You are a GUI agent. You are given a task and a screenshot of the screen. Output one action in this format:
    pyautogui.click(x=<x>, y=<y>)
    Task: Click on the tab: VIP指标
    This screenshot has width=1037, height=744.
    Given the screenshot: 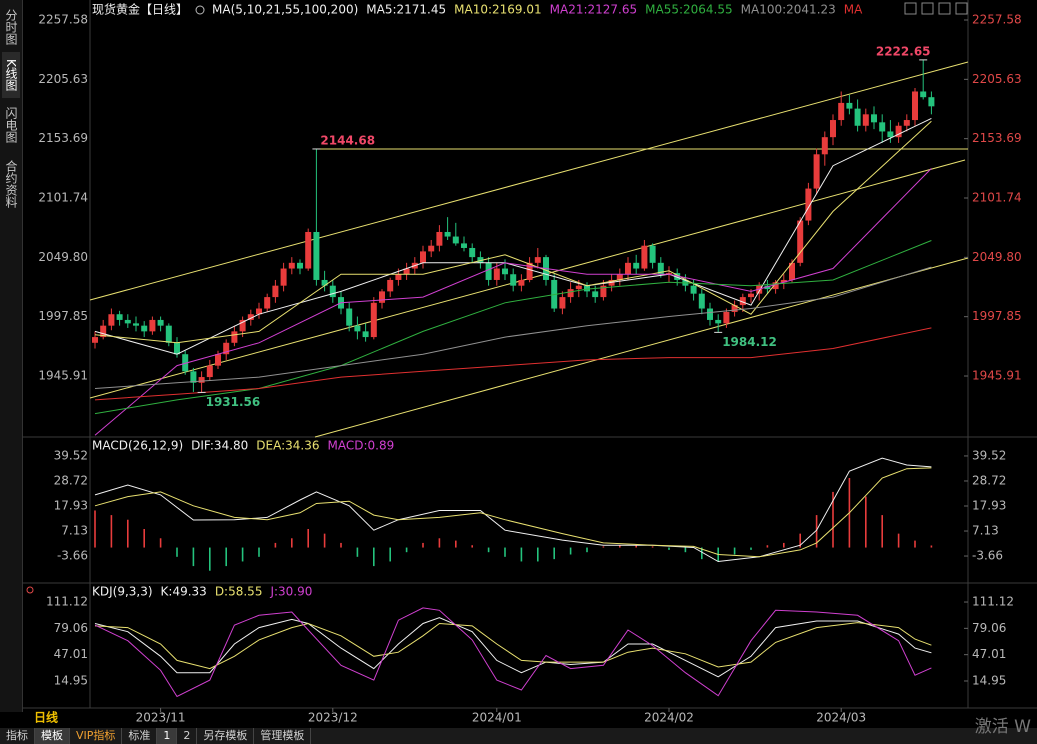 What is the action you would take?
    pyautogui.click(x=96, y=736)
    